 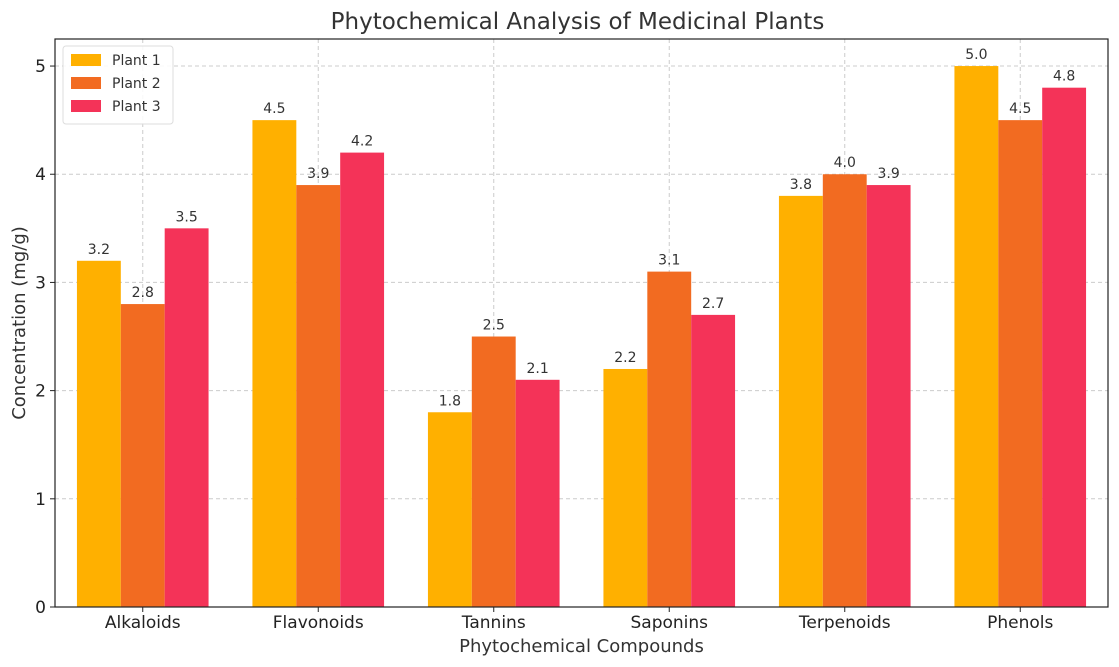 What do you see at coordinates (186, 217) in the screenshot?
I see `bar-value-label: 3.5` at bounding box center [186, 217].